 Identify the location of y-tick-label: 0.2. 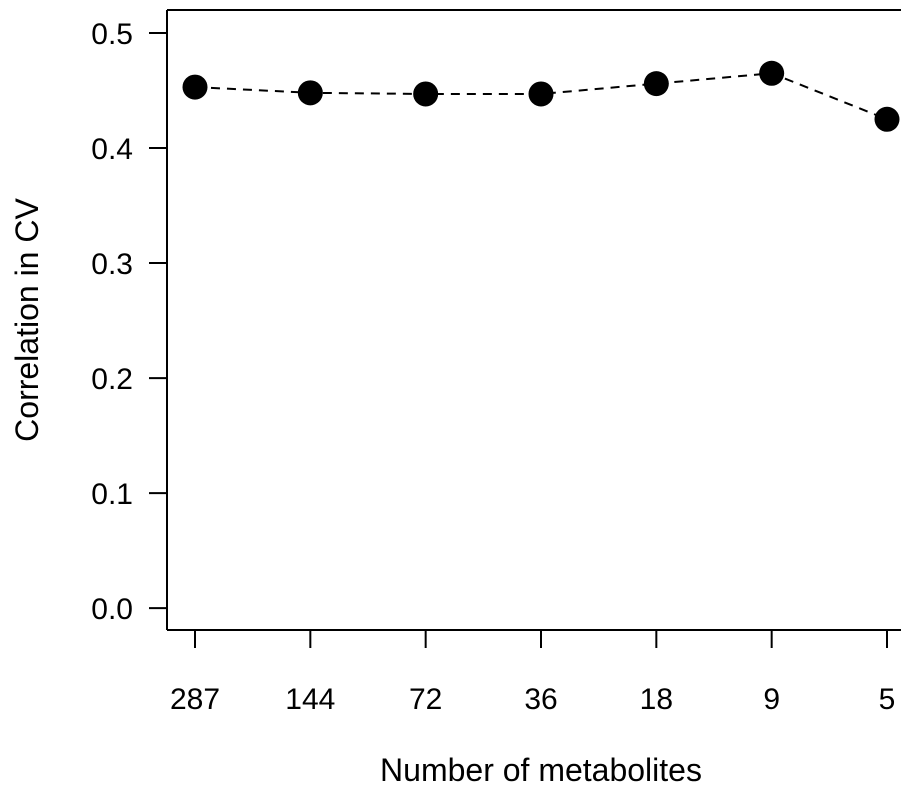
(112, 379).